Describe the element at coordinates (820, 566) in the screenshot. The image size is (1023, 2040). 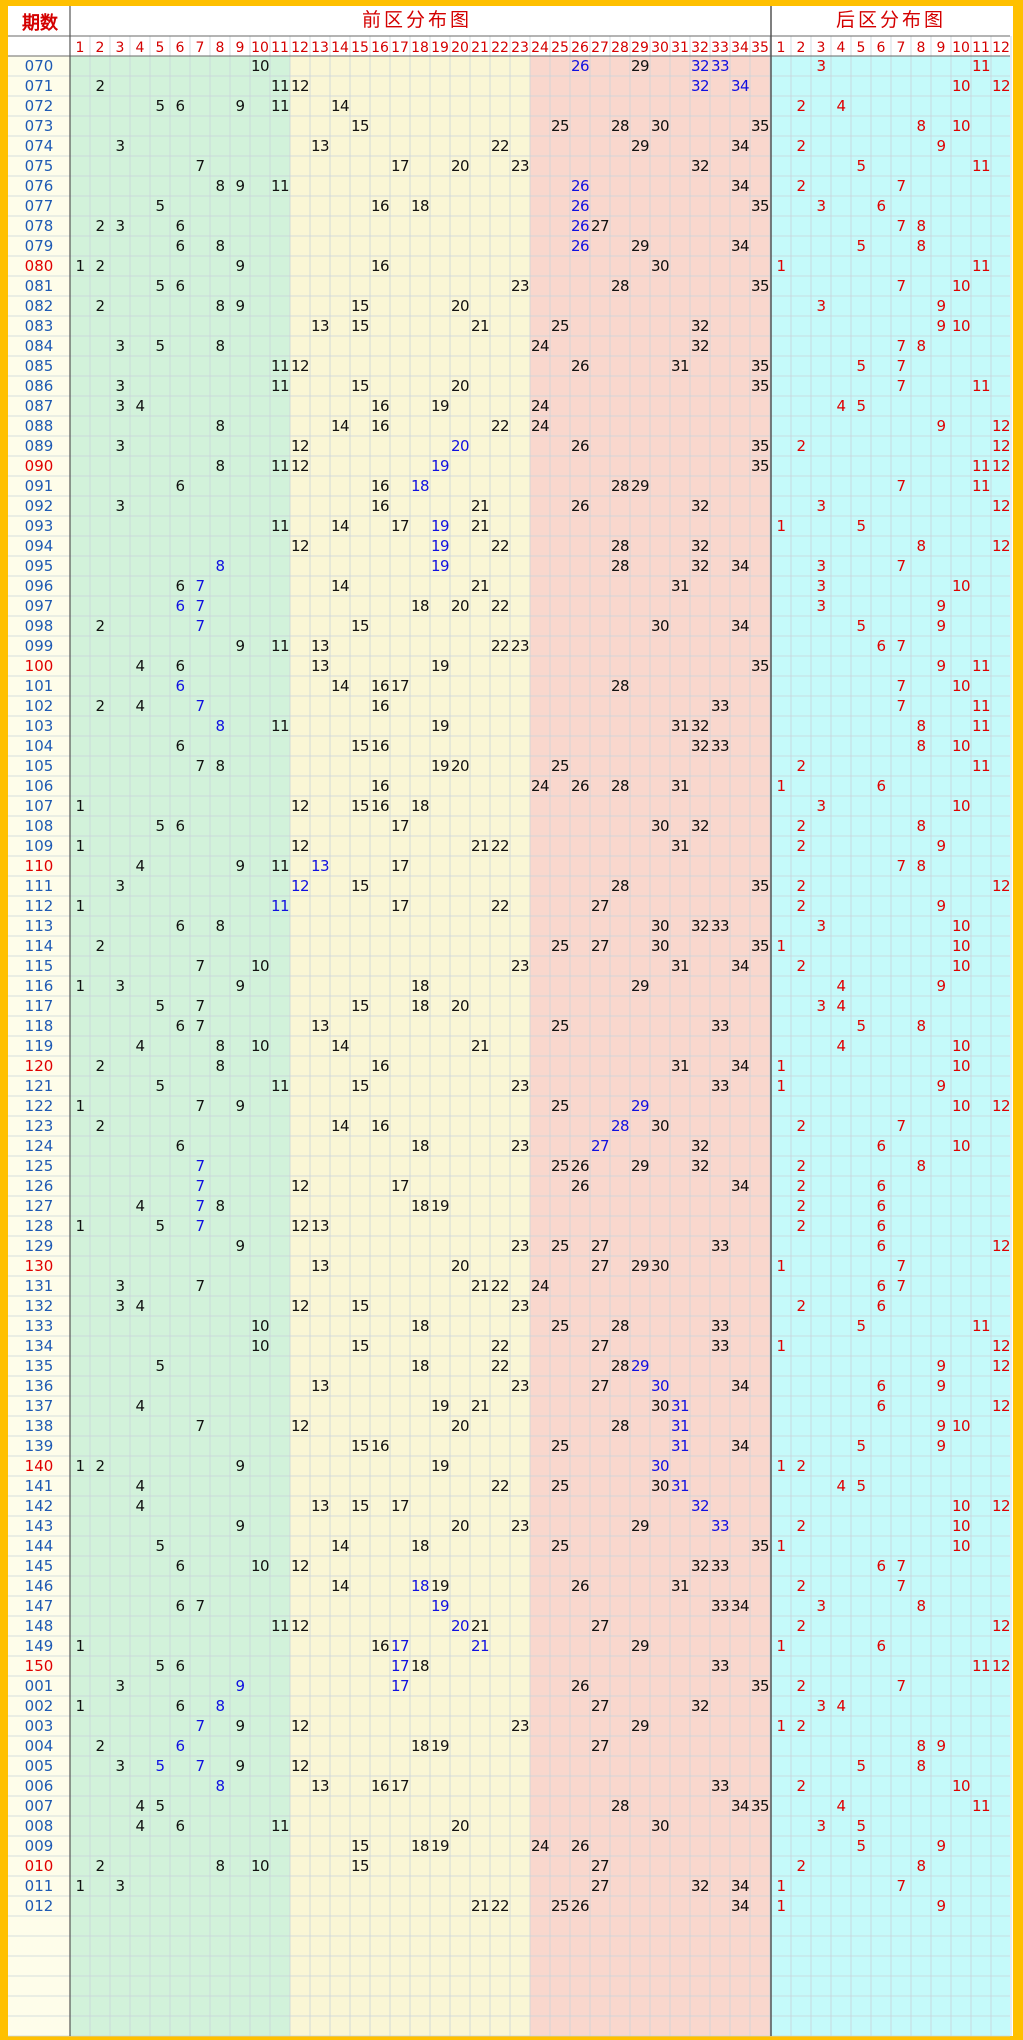
I see `back-number-mark: 3` at that location.